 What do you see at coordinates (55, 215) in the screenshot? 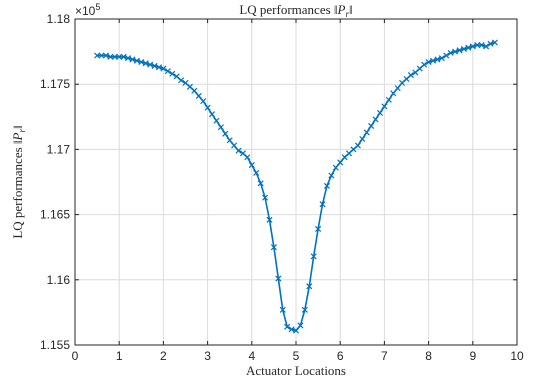
I see `y-tick-label: 1.165` at bounding box center [55, 215].